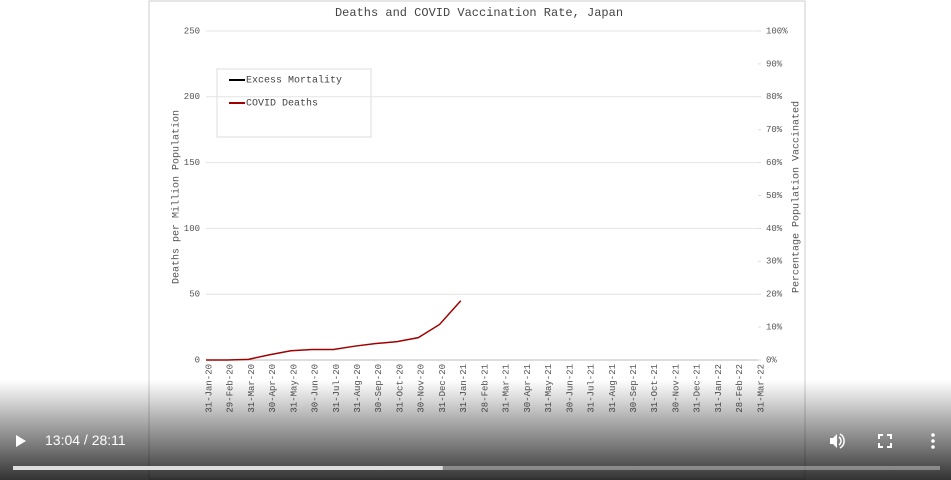  I want to click on y2-axis-label: Percentage Population Vaccinated, so click(797, 197).